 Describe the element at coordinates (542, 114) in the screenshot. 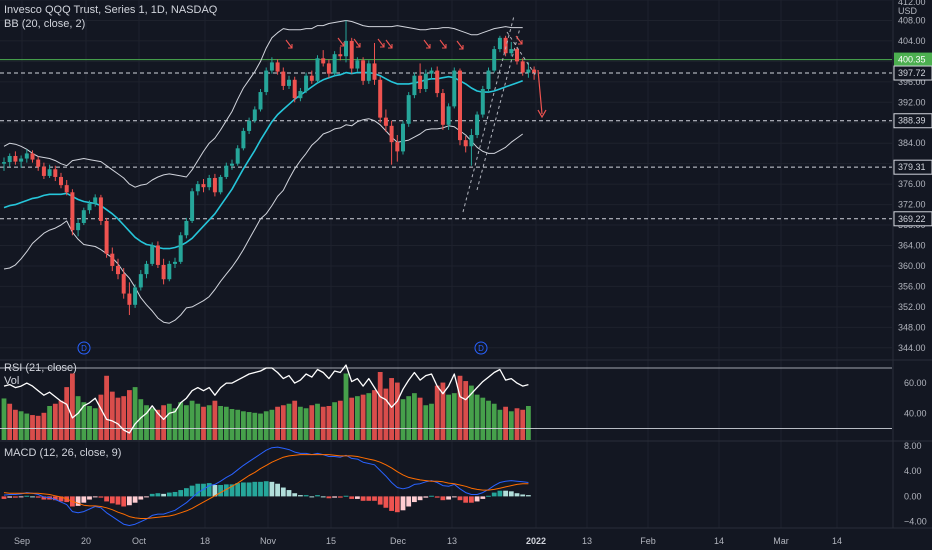

I see `projection-arrow-head` at that location.